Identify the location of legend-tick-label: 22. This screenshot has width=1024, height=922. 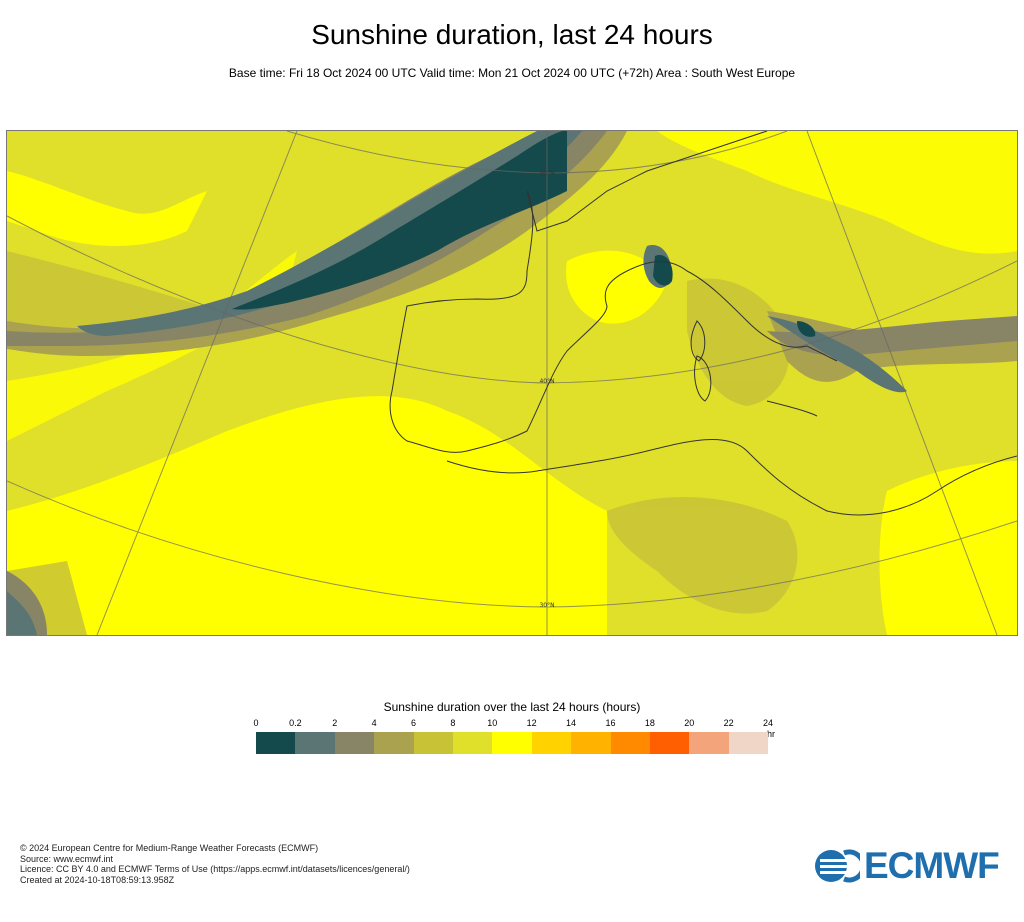
(728, 723).